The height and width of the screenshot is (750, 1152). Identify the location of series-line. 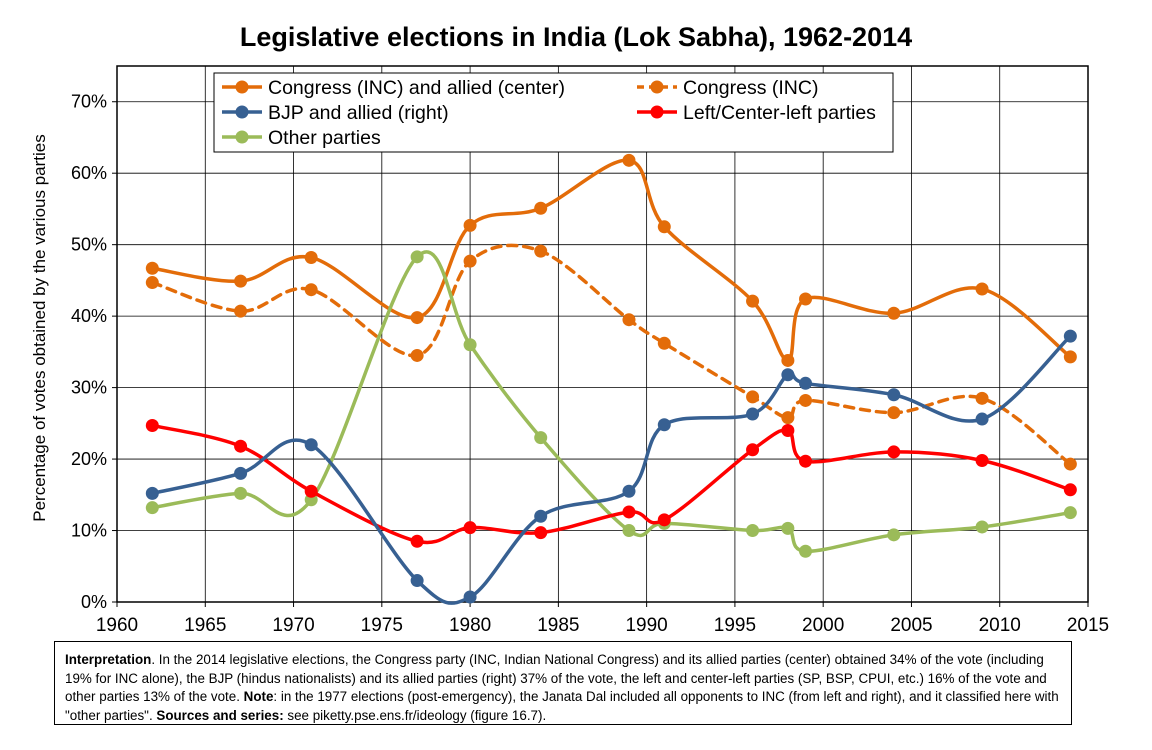
(611, 484).